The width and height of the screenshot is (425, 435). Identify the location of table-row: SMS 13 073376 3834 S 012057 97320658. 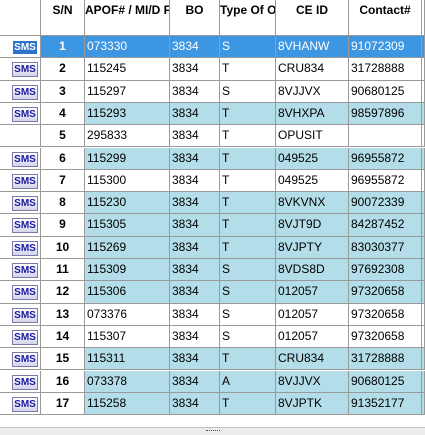
(212, 314).